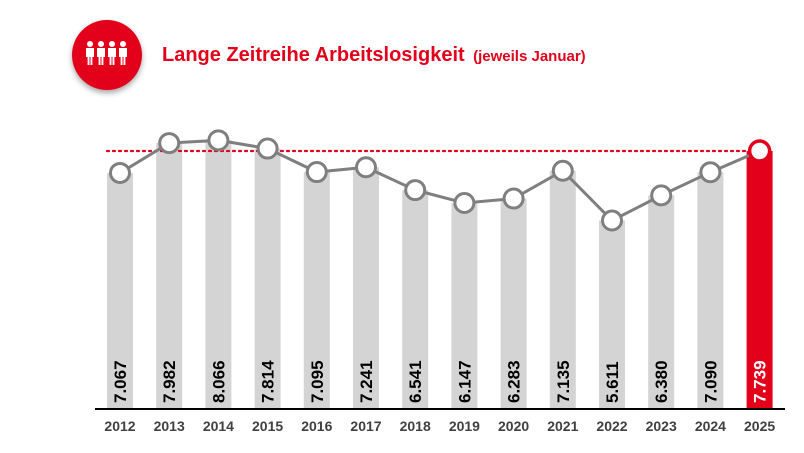 Image resolution: width=804 pixels, height=453 pixels. What do you see at coordinates (611, 426) in the screenshot?
I see `x-tick-label: 2022` at bounding box center [611, 426].